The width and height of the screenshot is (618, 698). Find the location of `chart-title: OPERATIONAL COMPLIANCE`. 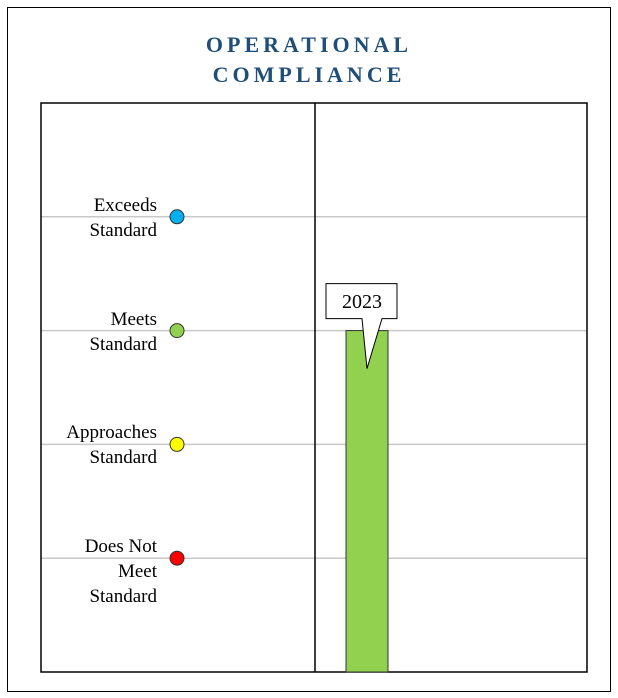

chart-title: OPERATIONAL COMPLIANCE is located at coordinates (309, 59).